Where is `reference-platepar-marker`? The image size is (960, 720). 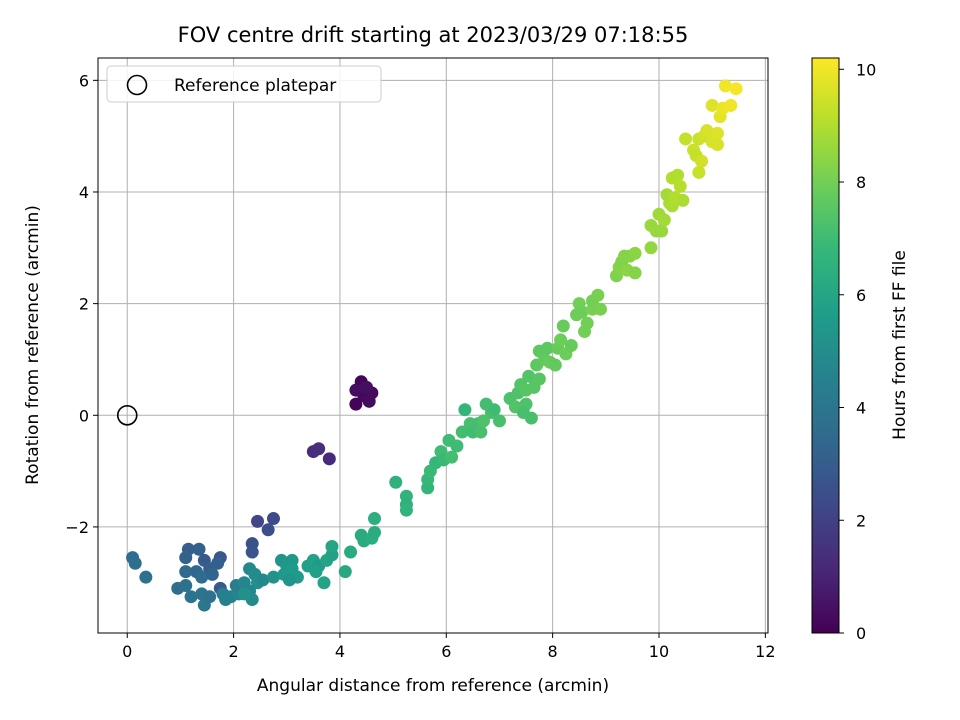 reference-platepar-marker is located at coordinates (127, 415).